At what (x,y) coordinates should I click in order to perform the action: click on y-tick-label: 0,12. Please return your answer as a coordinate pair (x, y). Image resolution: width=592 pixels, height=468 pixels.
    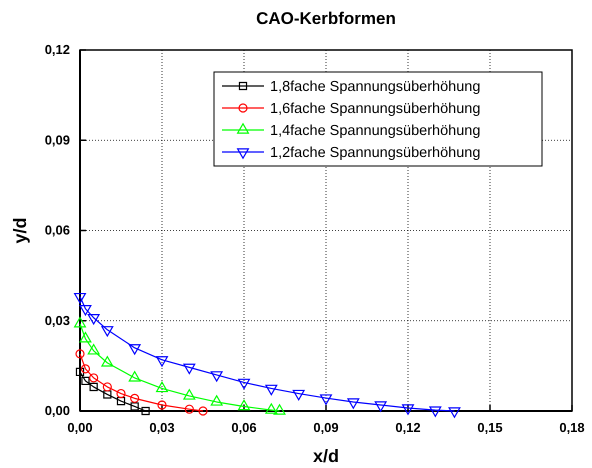
    Looking at the image, I should click on (57, 50).